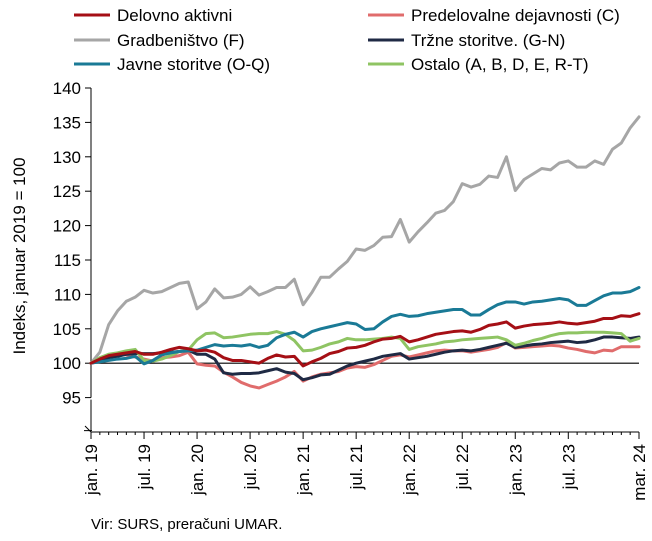 This screenshot has height=541, width=652. Describe the element at coordinates (88, 415) in the screenshot. I see `axis-break-mark` at that location.